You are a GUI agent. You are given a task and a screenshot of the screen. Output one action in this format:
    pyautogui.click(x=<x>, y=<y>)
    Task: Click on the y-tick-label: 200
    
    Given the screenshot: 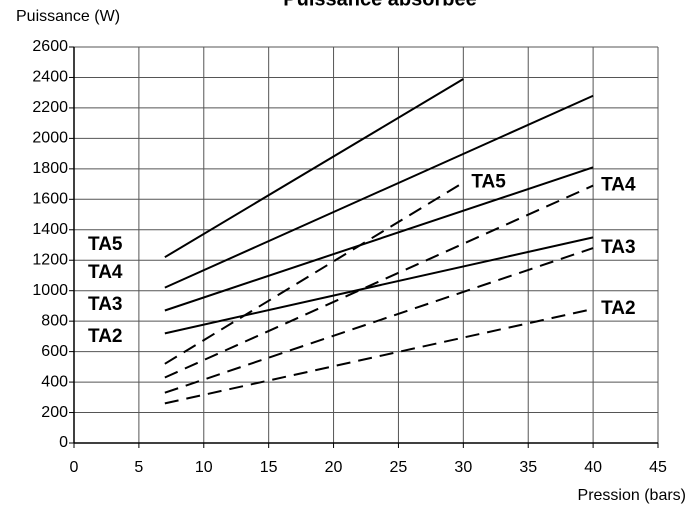 What is the action you would take?
    pyautogui.click(x=54, y=412)
    